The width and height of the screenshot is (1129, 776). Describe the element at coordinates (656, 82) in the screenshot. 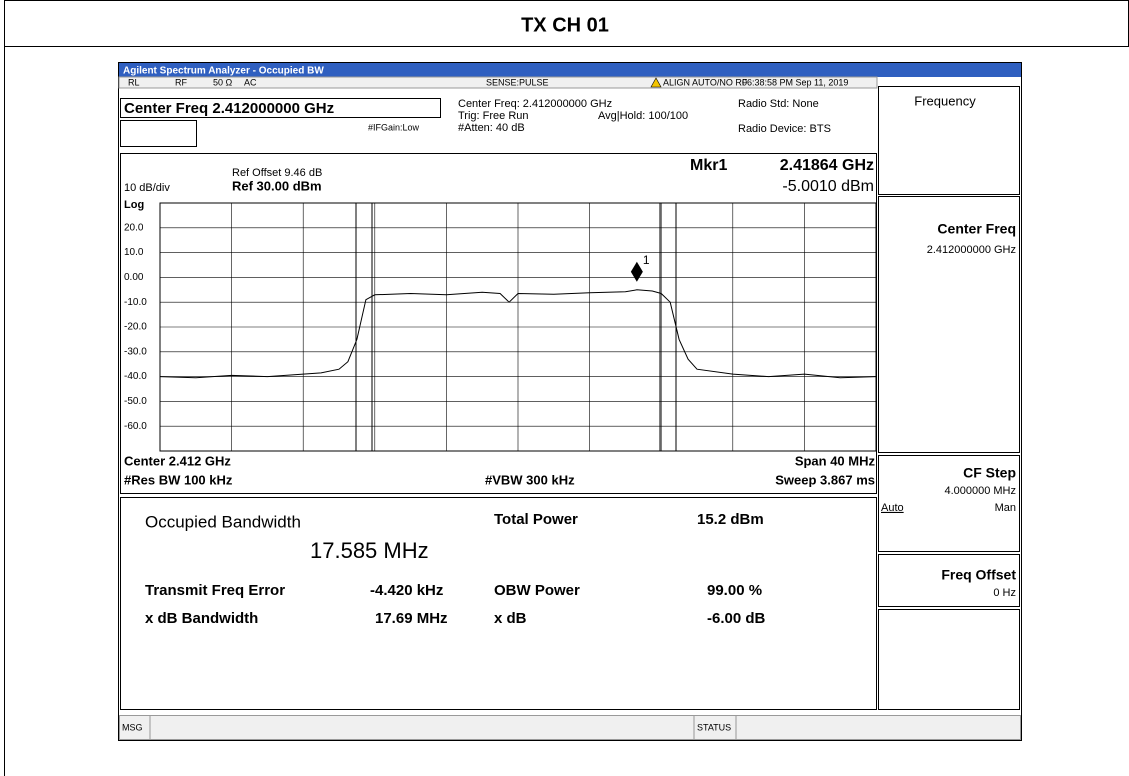

I see `warning-icon` at that location.